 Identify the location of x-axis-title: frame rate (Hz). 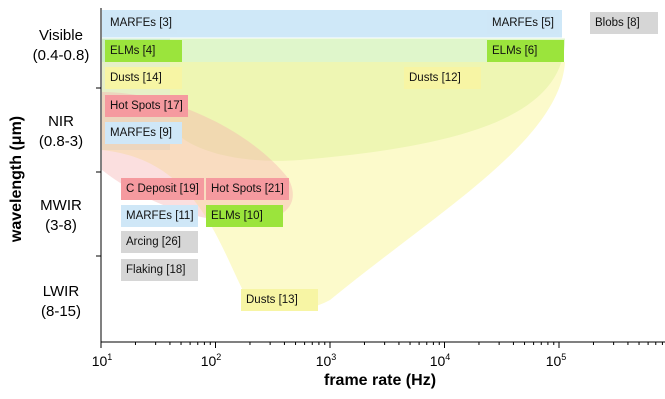
(380, 380).